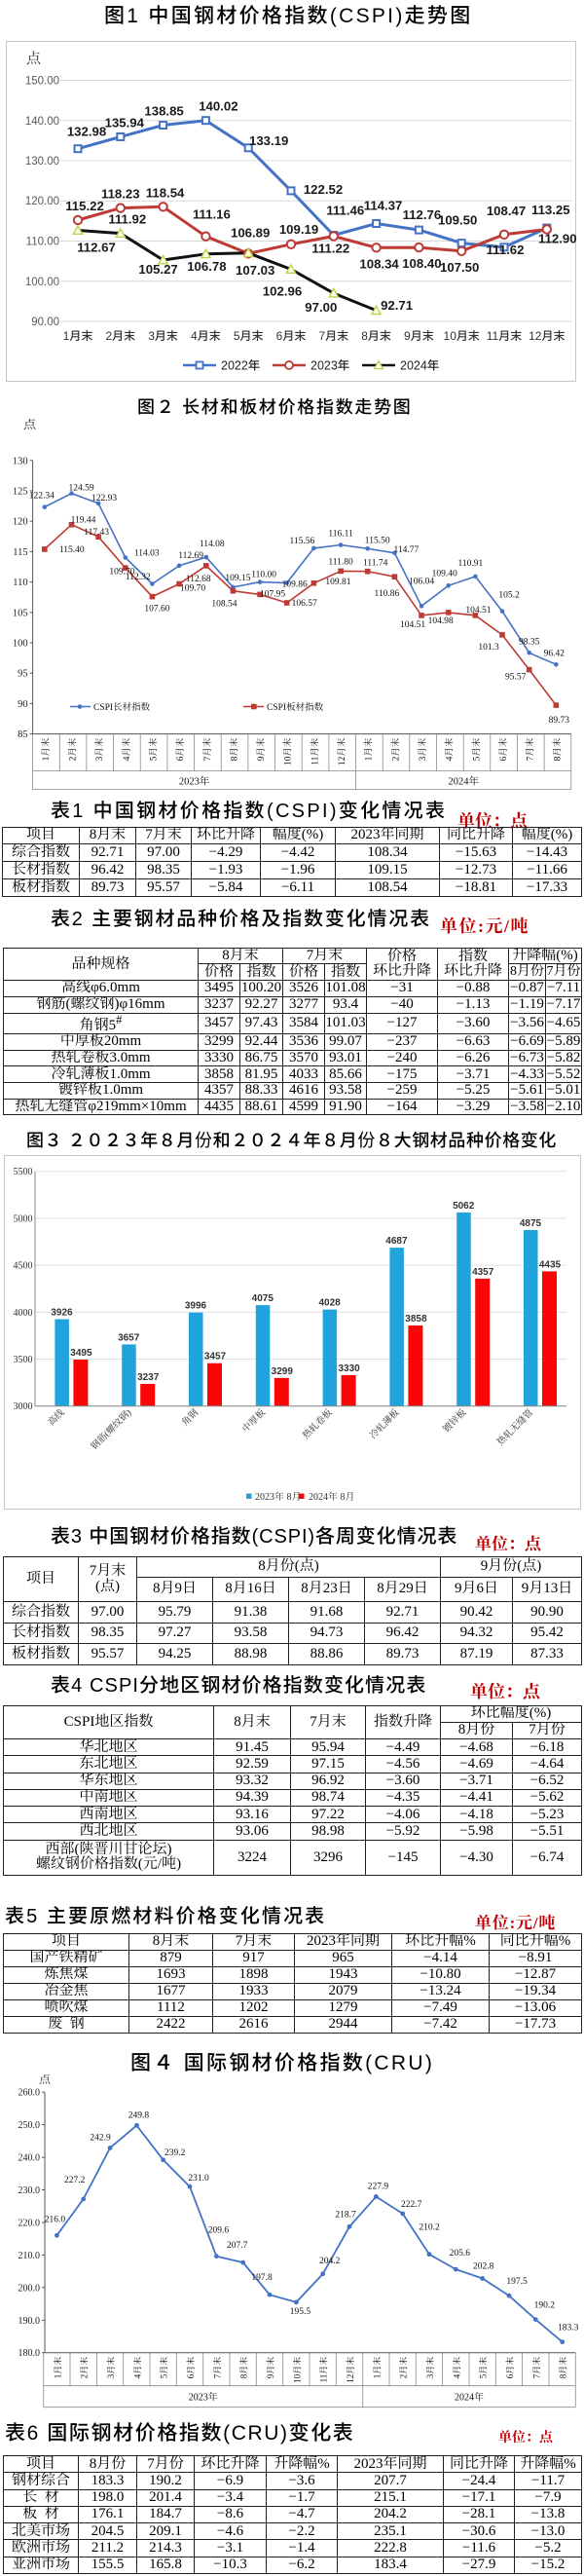 This screenshot has height=2576, width=584. What do you see at coordinates (441, 621) in the screenshot?
I see `svg-text: 104.98` at bounding box center [441, 621].